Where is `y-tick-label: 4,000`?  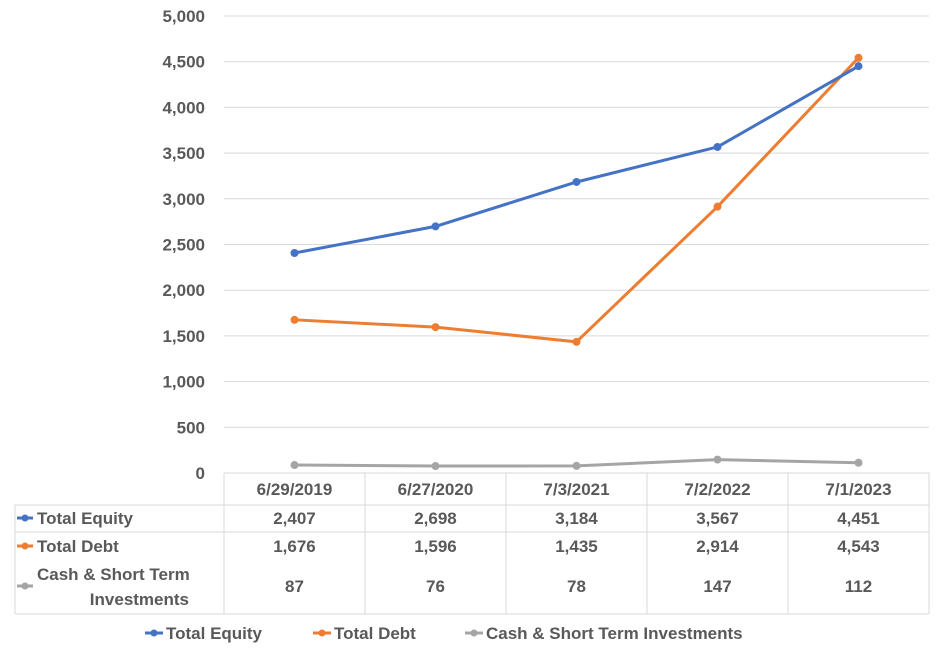 y-tick-label: 4,000 is located at coordinates (183, 107).